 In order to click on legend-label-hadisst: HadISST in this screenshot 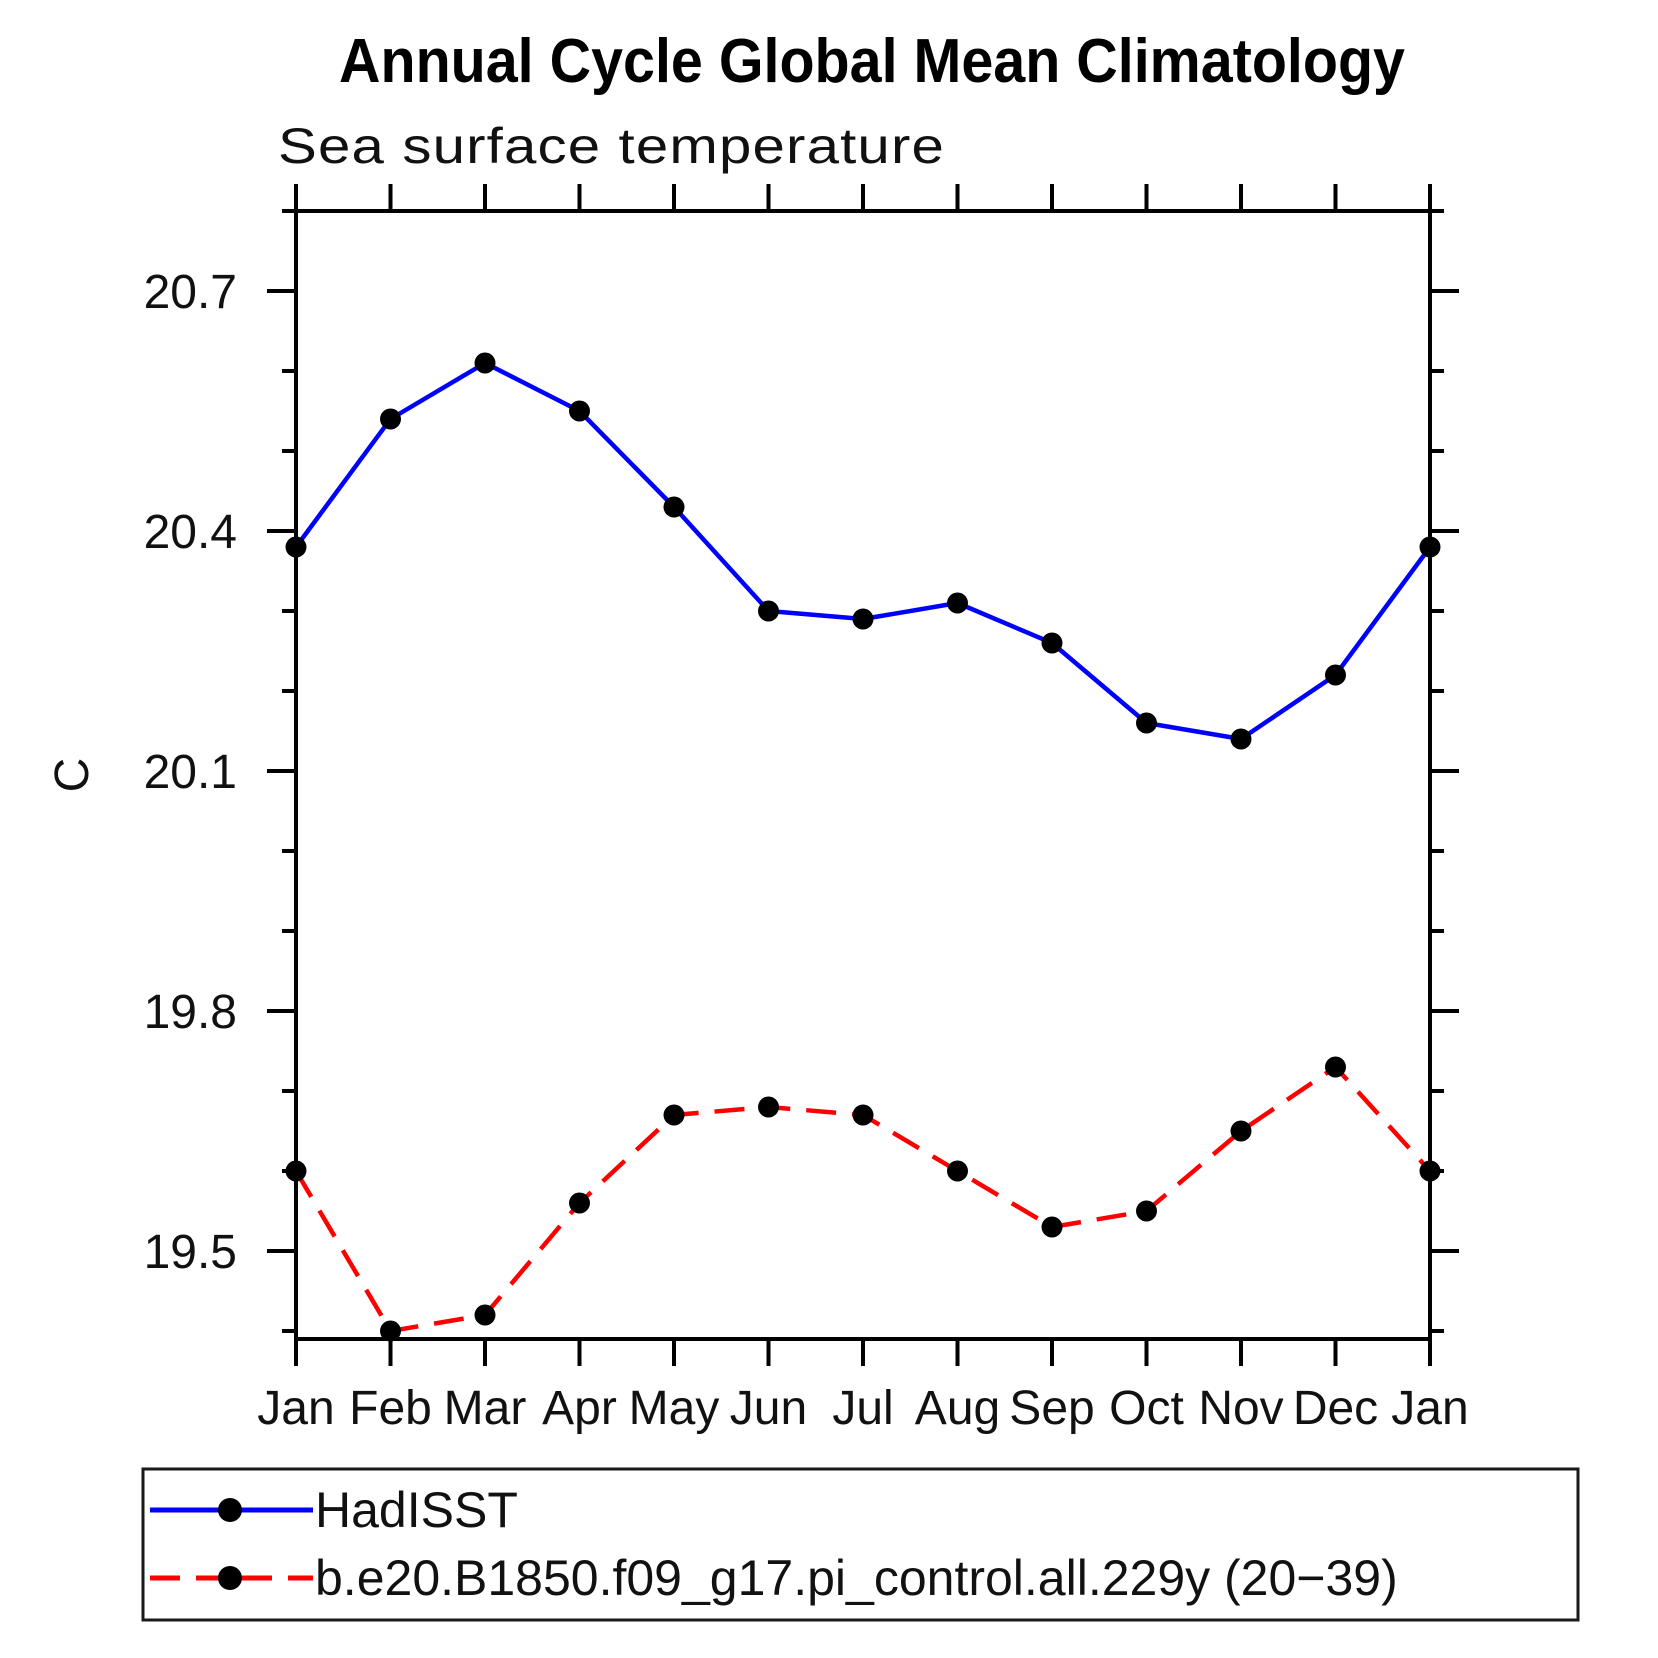, I will do `click(416, 1510)`.